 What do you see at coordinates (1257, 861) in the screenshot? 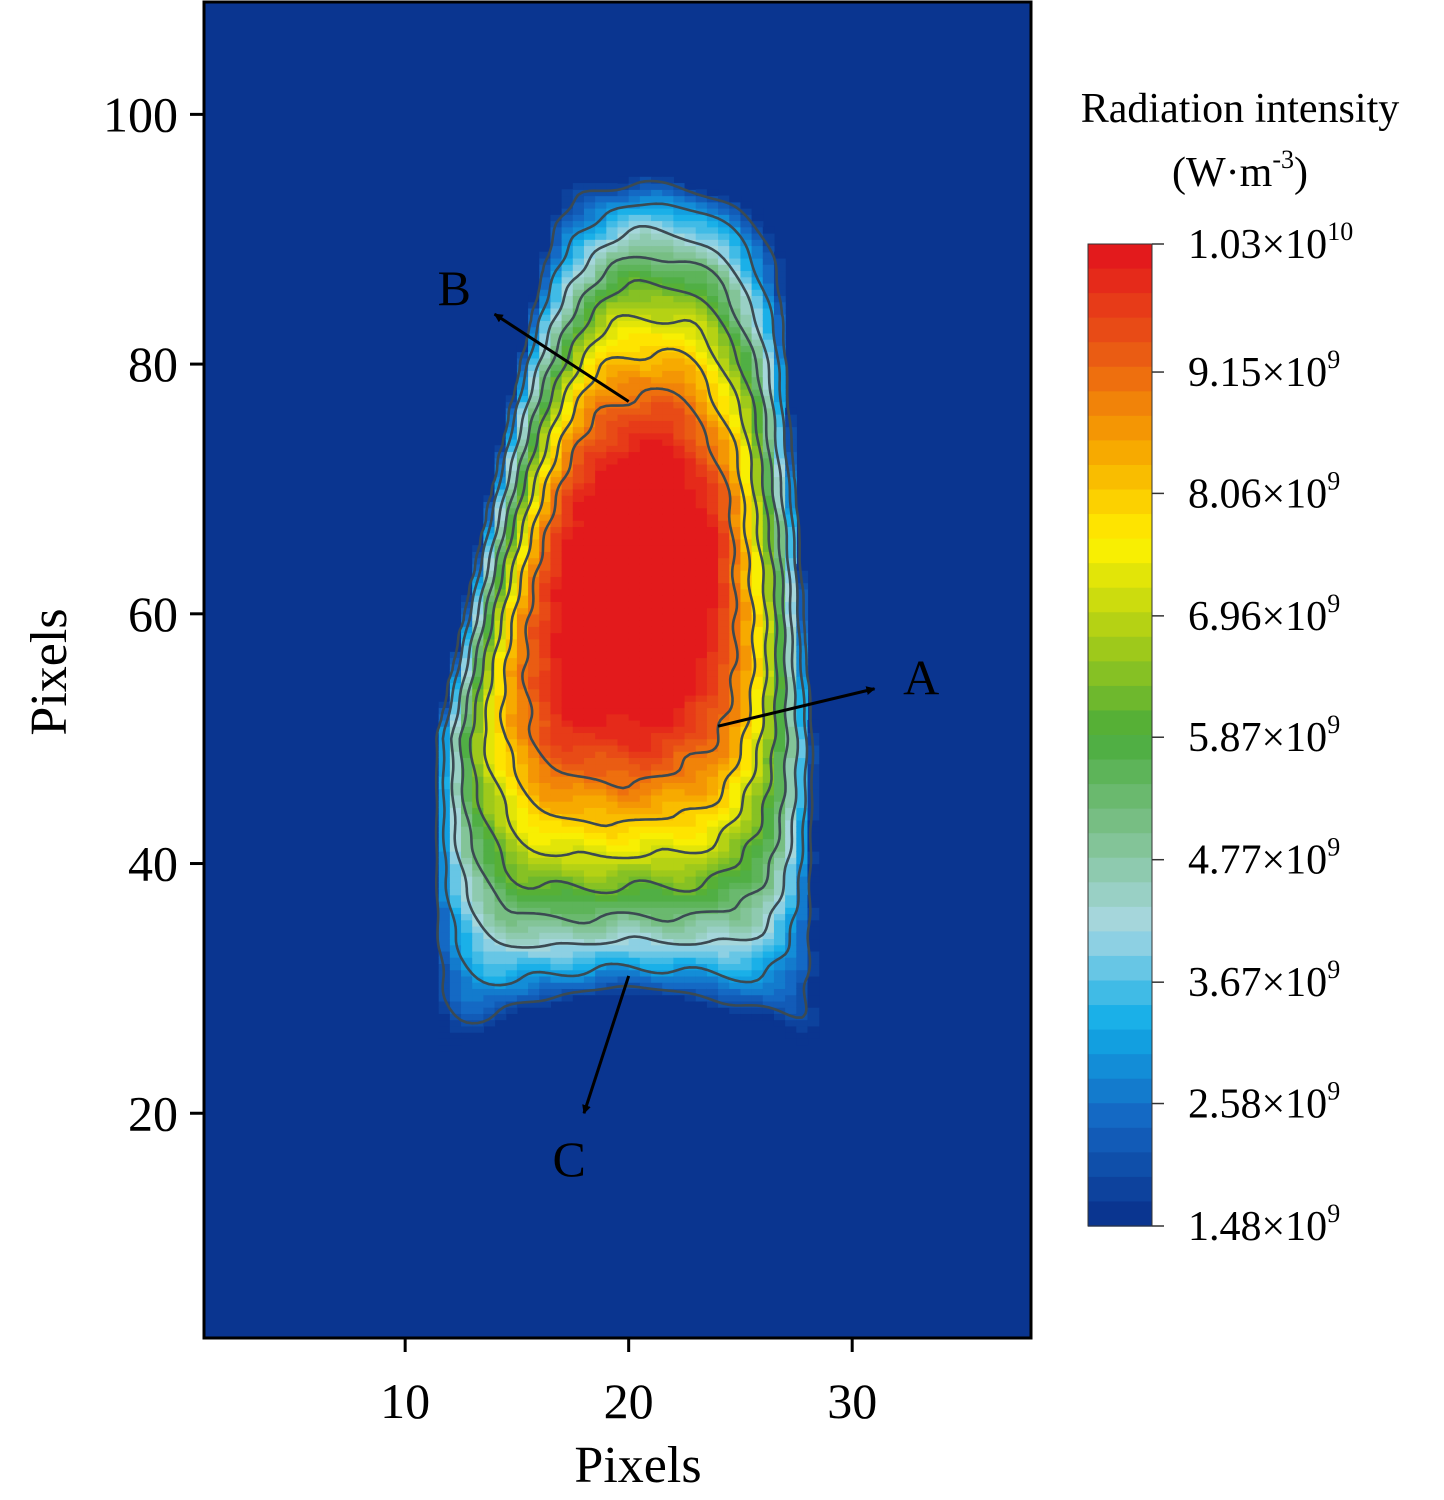
I see `colorbar-tick-mantissa: 4.77×10` at bounding box center [1257, 861].